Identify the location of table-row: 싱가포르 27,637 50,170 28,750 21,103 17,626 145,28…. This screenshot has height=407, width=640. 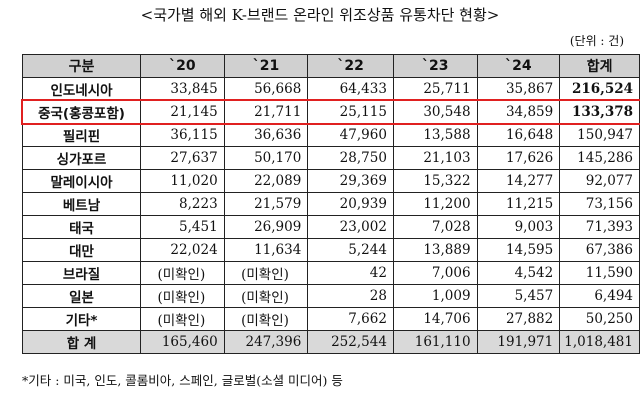
(330, 158).